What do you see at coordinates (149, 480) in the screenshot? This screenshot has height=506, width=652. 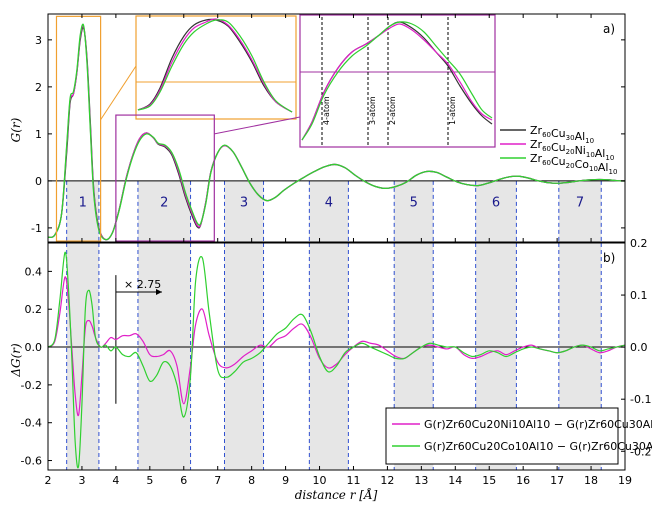 I see `x-tick-label: 5` at bounding box center [149, 480].